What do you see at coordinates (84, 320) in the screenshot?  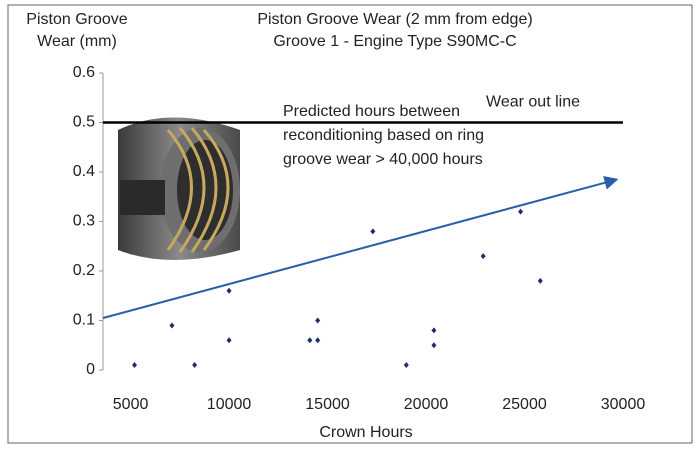 I see `y-tick-label: 0.1` at bounding box center [84, 320].